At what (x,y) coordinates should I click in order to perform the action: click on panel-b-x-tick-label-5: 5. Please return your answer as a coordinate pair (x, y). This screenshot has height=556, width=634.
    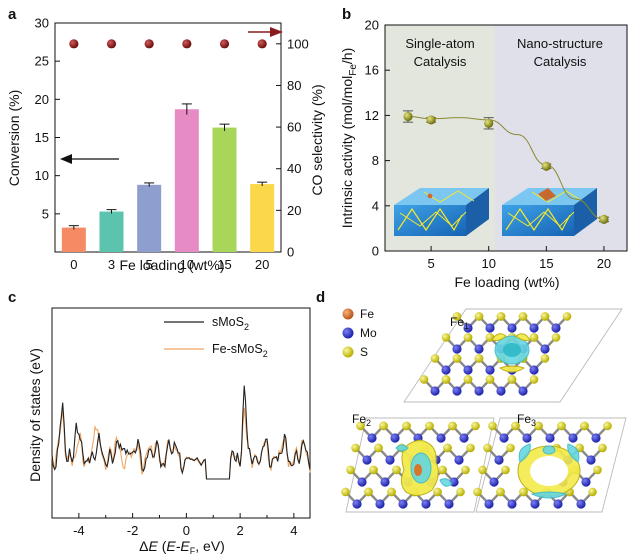
    Looking at the image, I should click on (430, 263).